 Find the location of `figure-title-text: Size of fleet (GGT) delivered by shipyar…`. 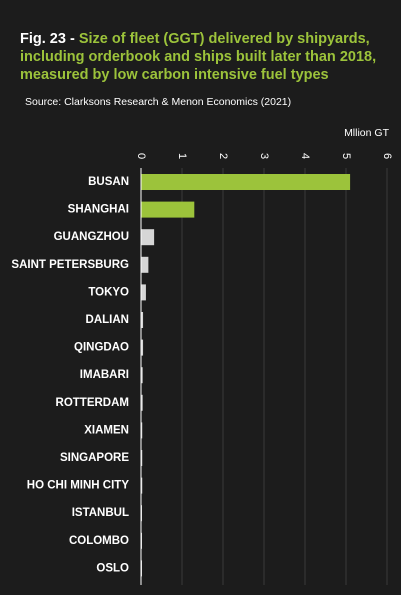

figure-title-text: Size of fleet (GGT) delivered by shipyar… is located at coordinates (198, 57).